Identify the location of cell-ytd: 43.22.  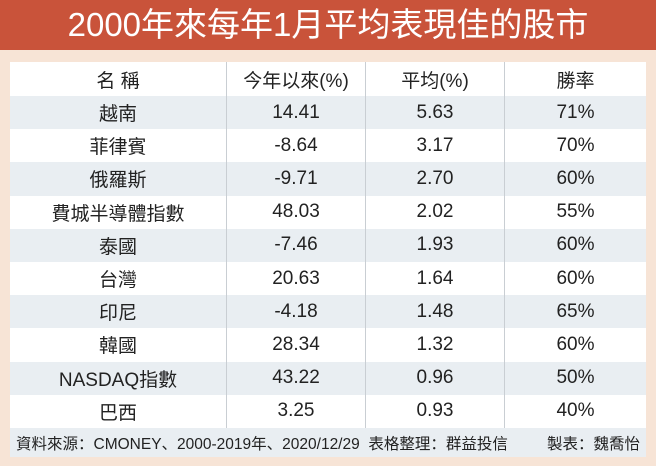
(296, 378).